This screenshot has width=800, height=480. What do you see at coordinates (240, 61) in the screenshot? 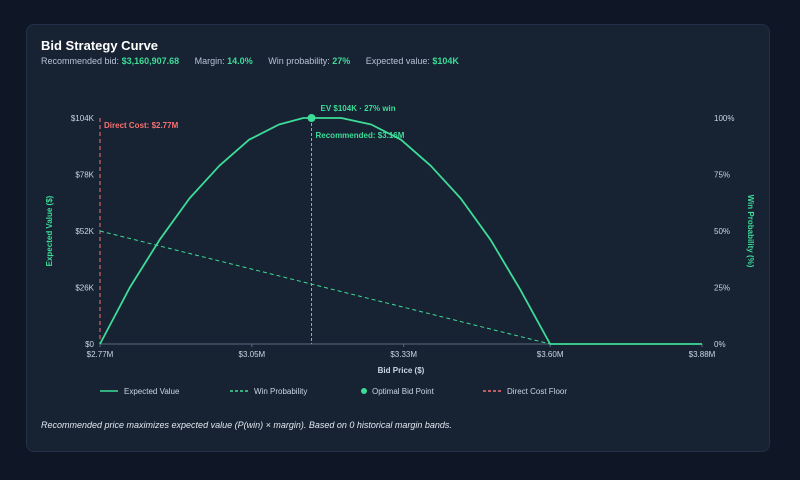
I see `stat-value: 14.0%` at bounding box center [240, 61].